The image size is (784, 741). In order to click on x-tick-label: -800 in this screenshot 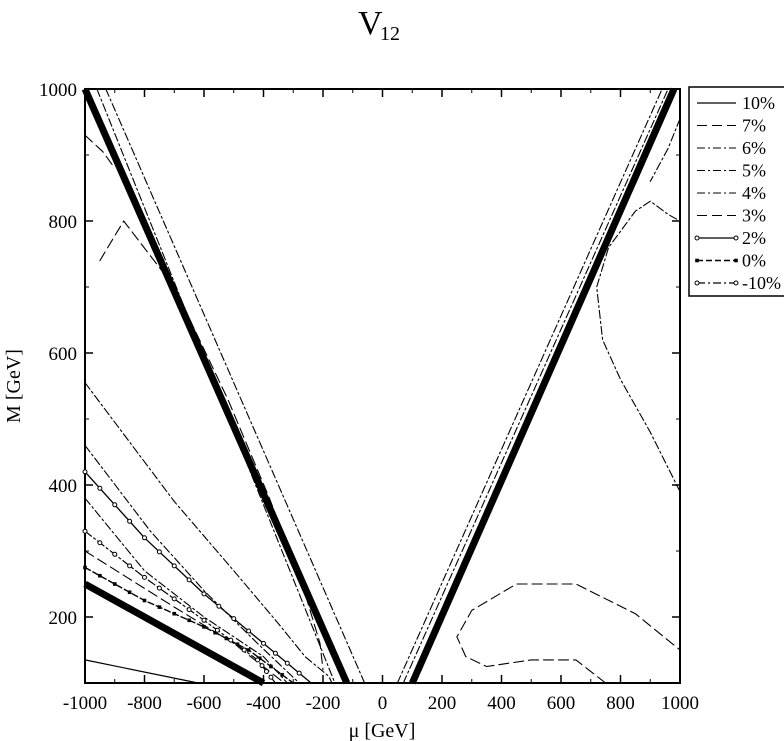, I will do `click(144, 703)`.